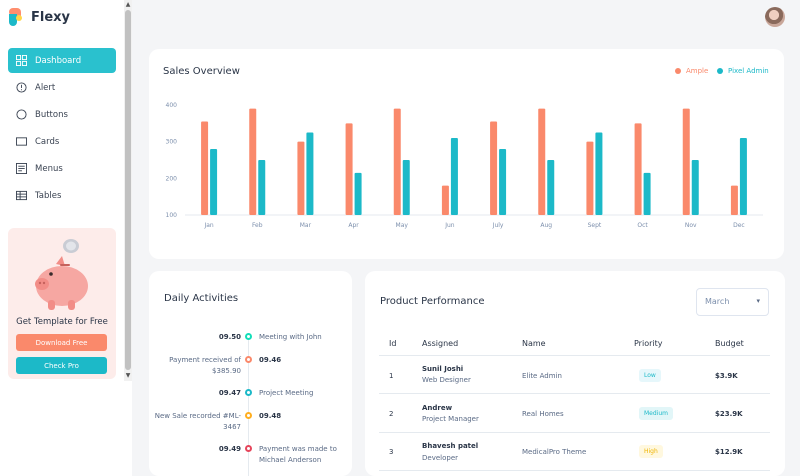  Describe the element at coordinates (691, 71) in the screenshot. I see `legend-ample: Ample` at that location.